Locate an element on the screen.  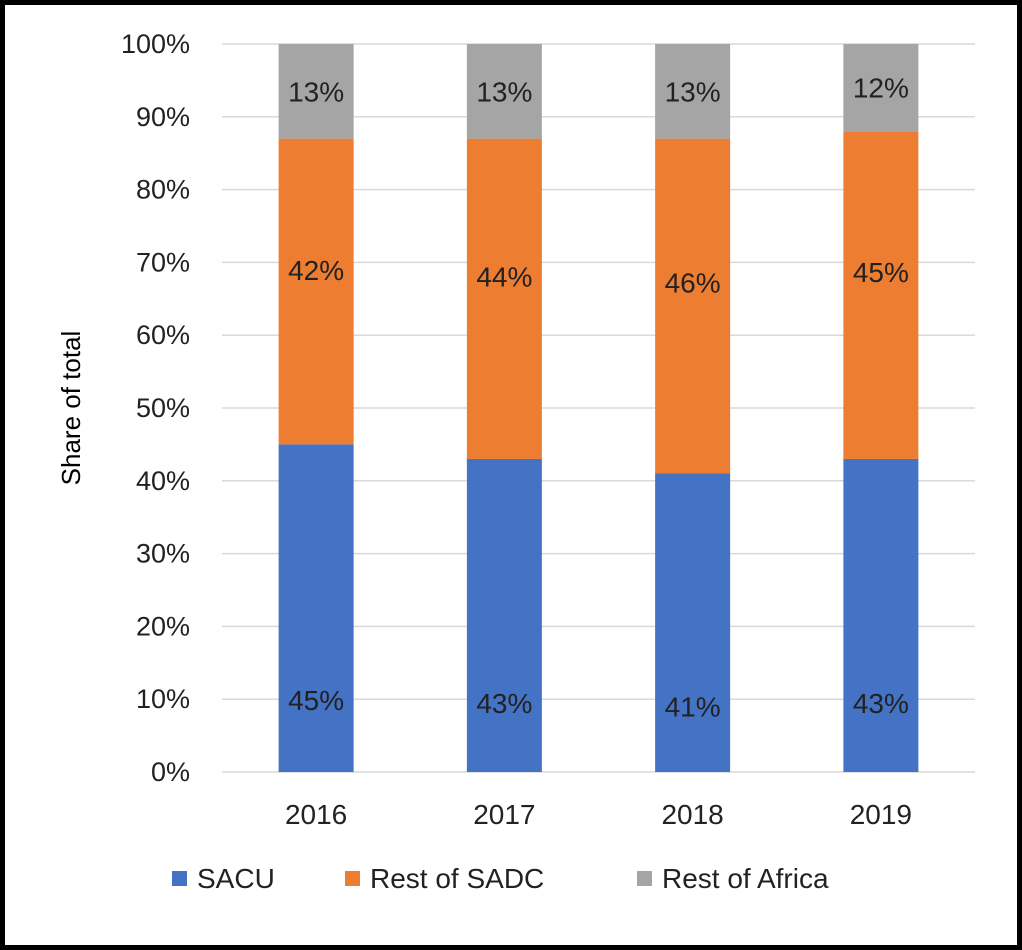
y-tick-label: 80% is located at coordinates (163, 190).